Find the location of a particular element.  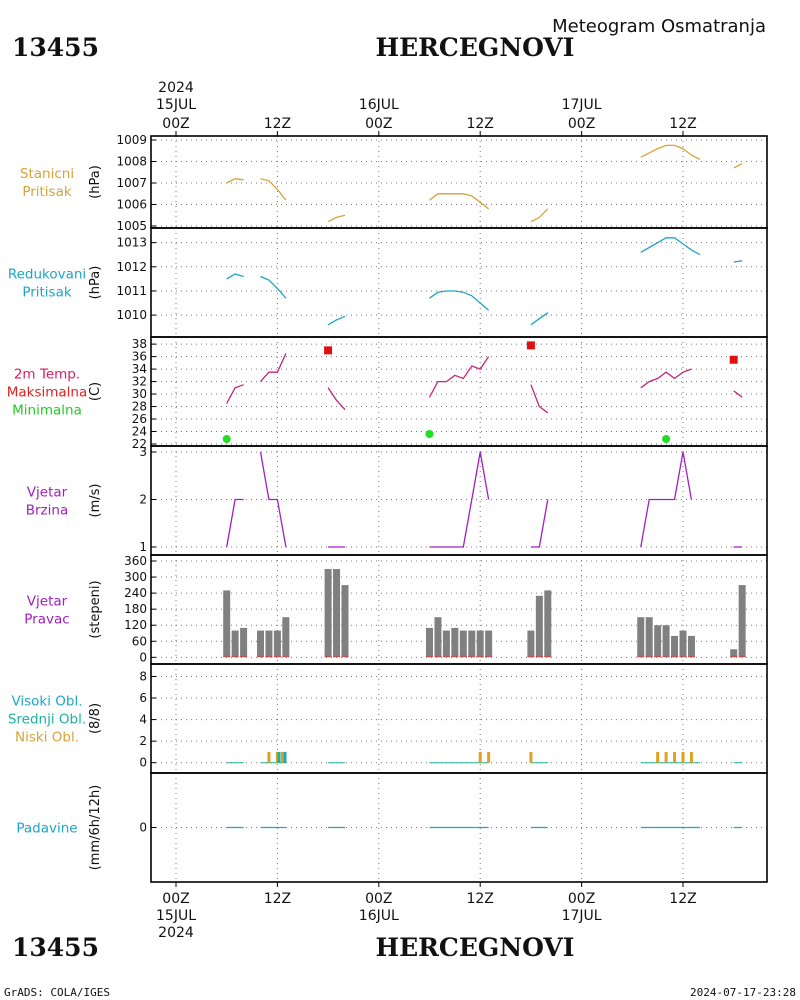

y-tick-label: 28 is located at coordinates (139, 407).